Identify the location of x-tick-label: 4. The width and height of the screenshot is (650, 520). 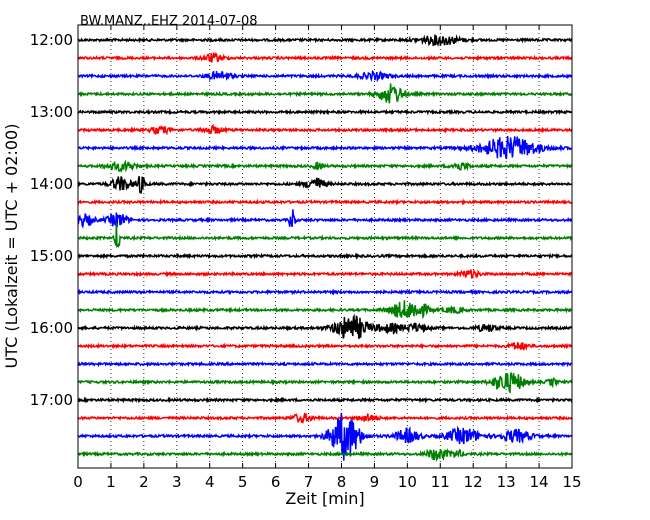
(210, 482).